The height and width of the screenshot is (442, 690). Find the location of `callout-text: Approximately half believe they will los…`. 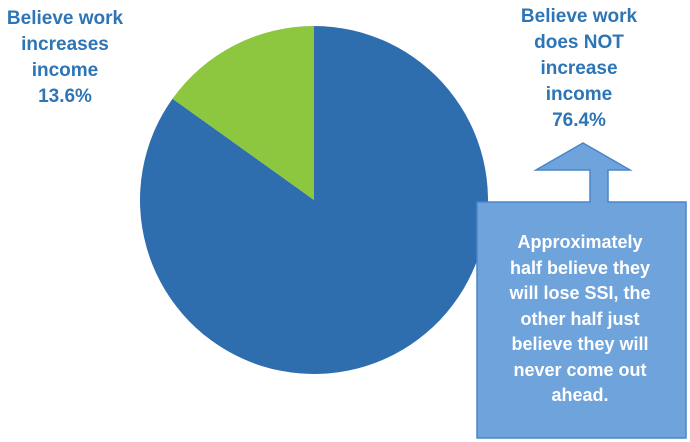

callout-text: Approximately half believe they will los… is located at coordinates (580, 319).